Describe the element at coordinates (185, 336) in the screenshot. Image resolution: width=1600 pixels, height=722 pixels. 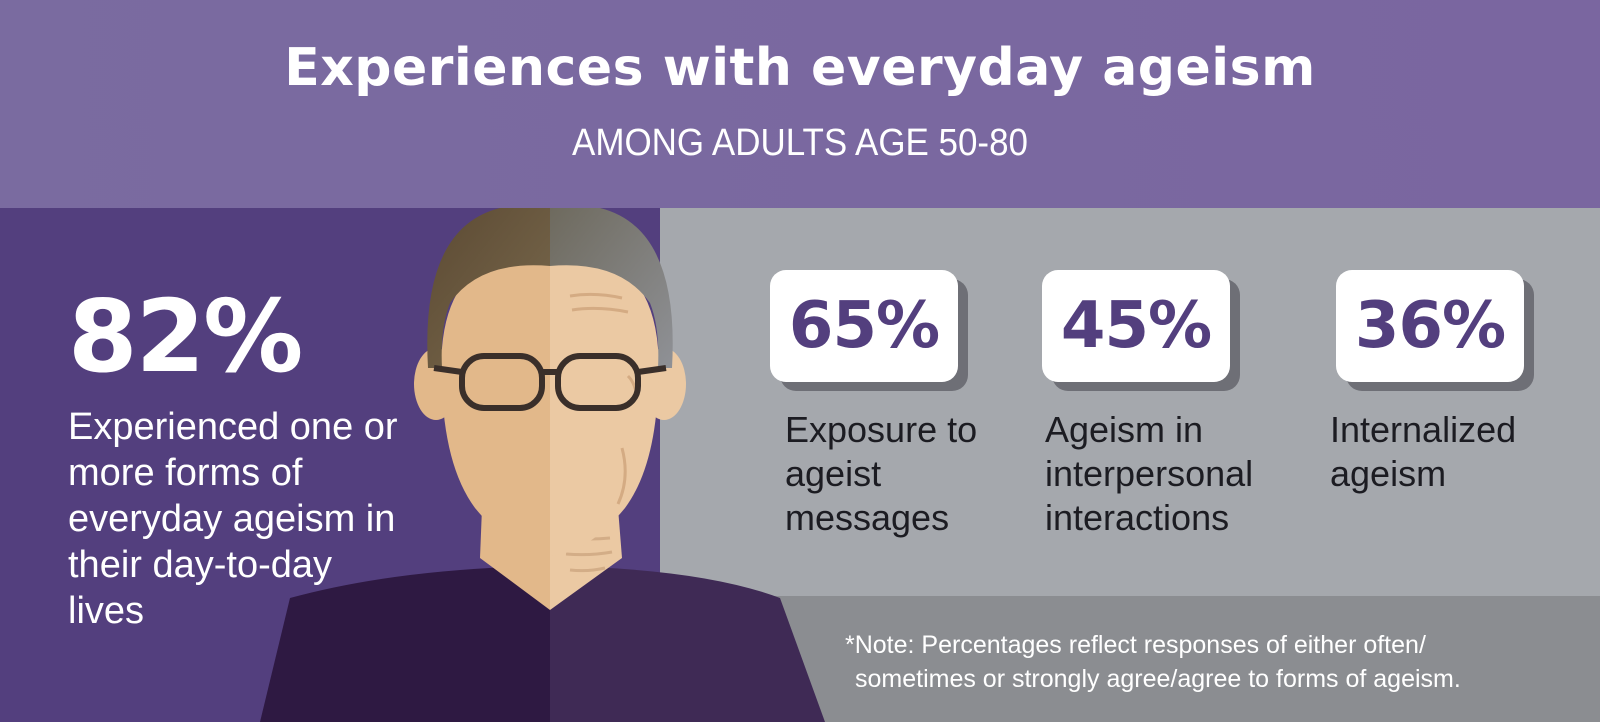
I see `main-stat-value: 82%` at that location.